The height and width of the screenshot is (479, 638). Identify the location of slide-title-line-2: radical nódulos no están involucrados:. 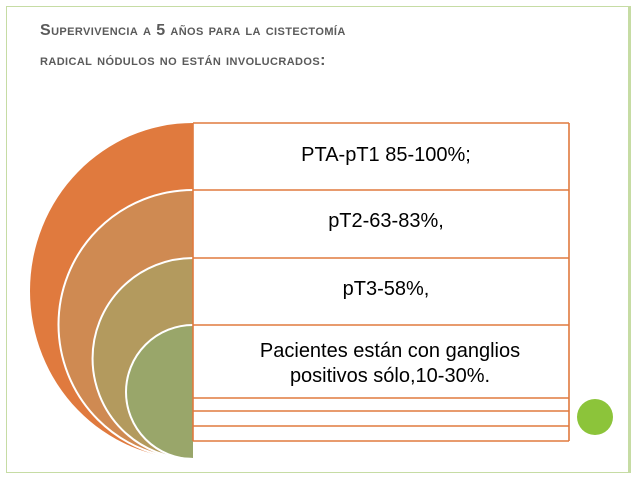
(183, 60).